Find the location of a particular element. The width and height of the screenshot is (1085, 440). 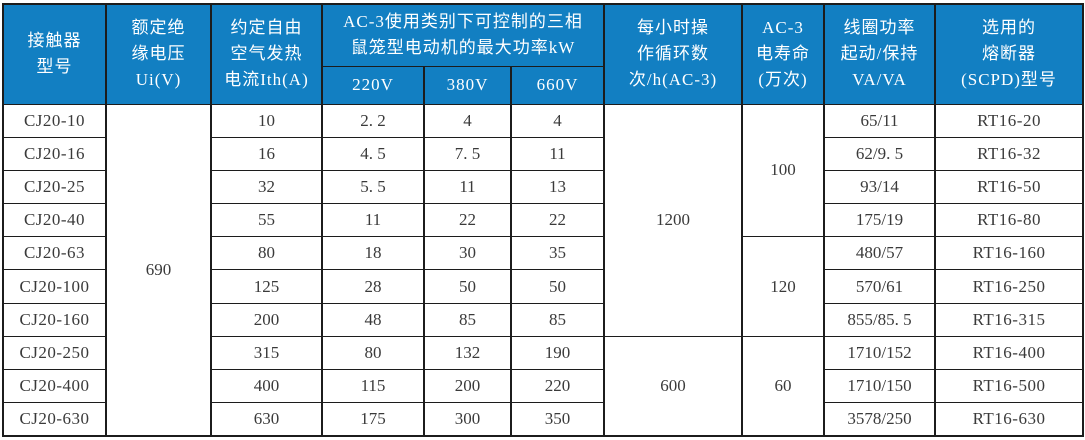

cell-fuse: RT16-315 is located at coordinates (1009, 319).